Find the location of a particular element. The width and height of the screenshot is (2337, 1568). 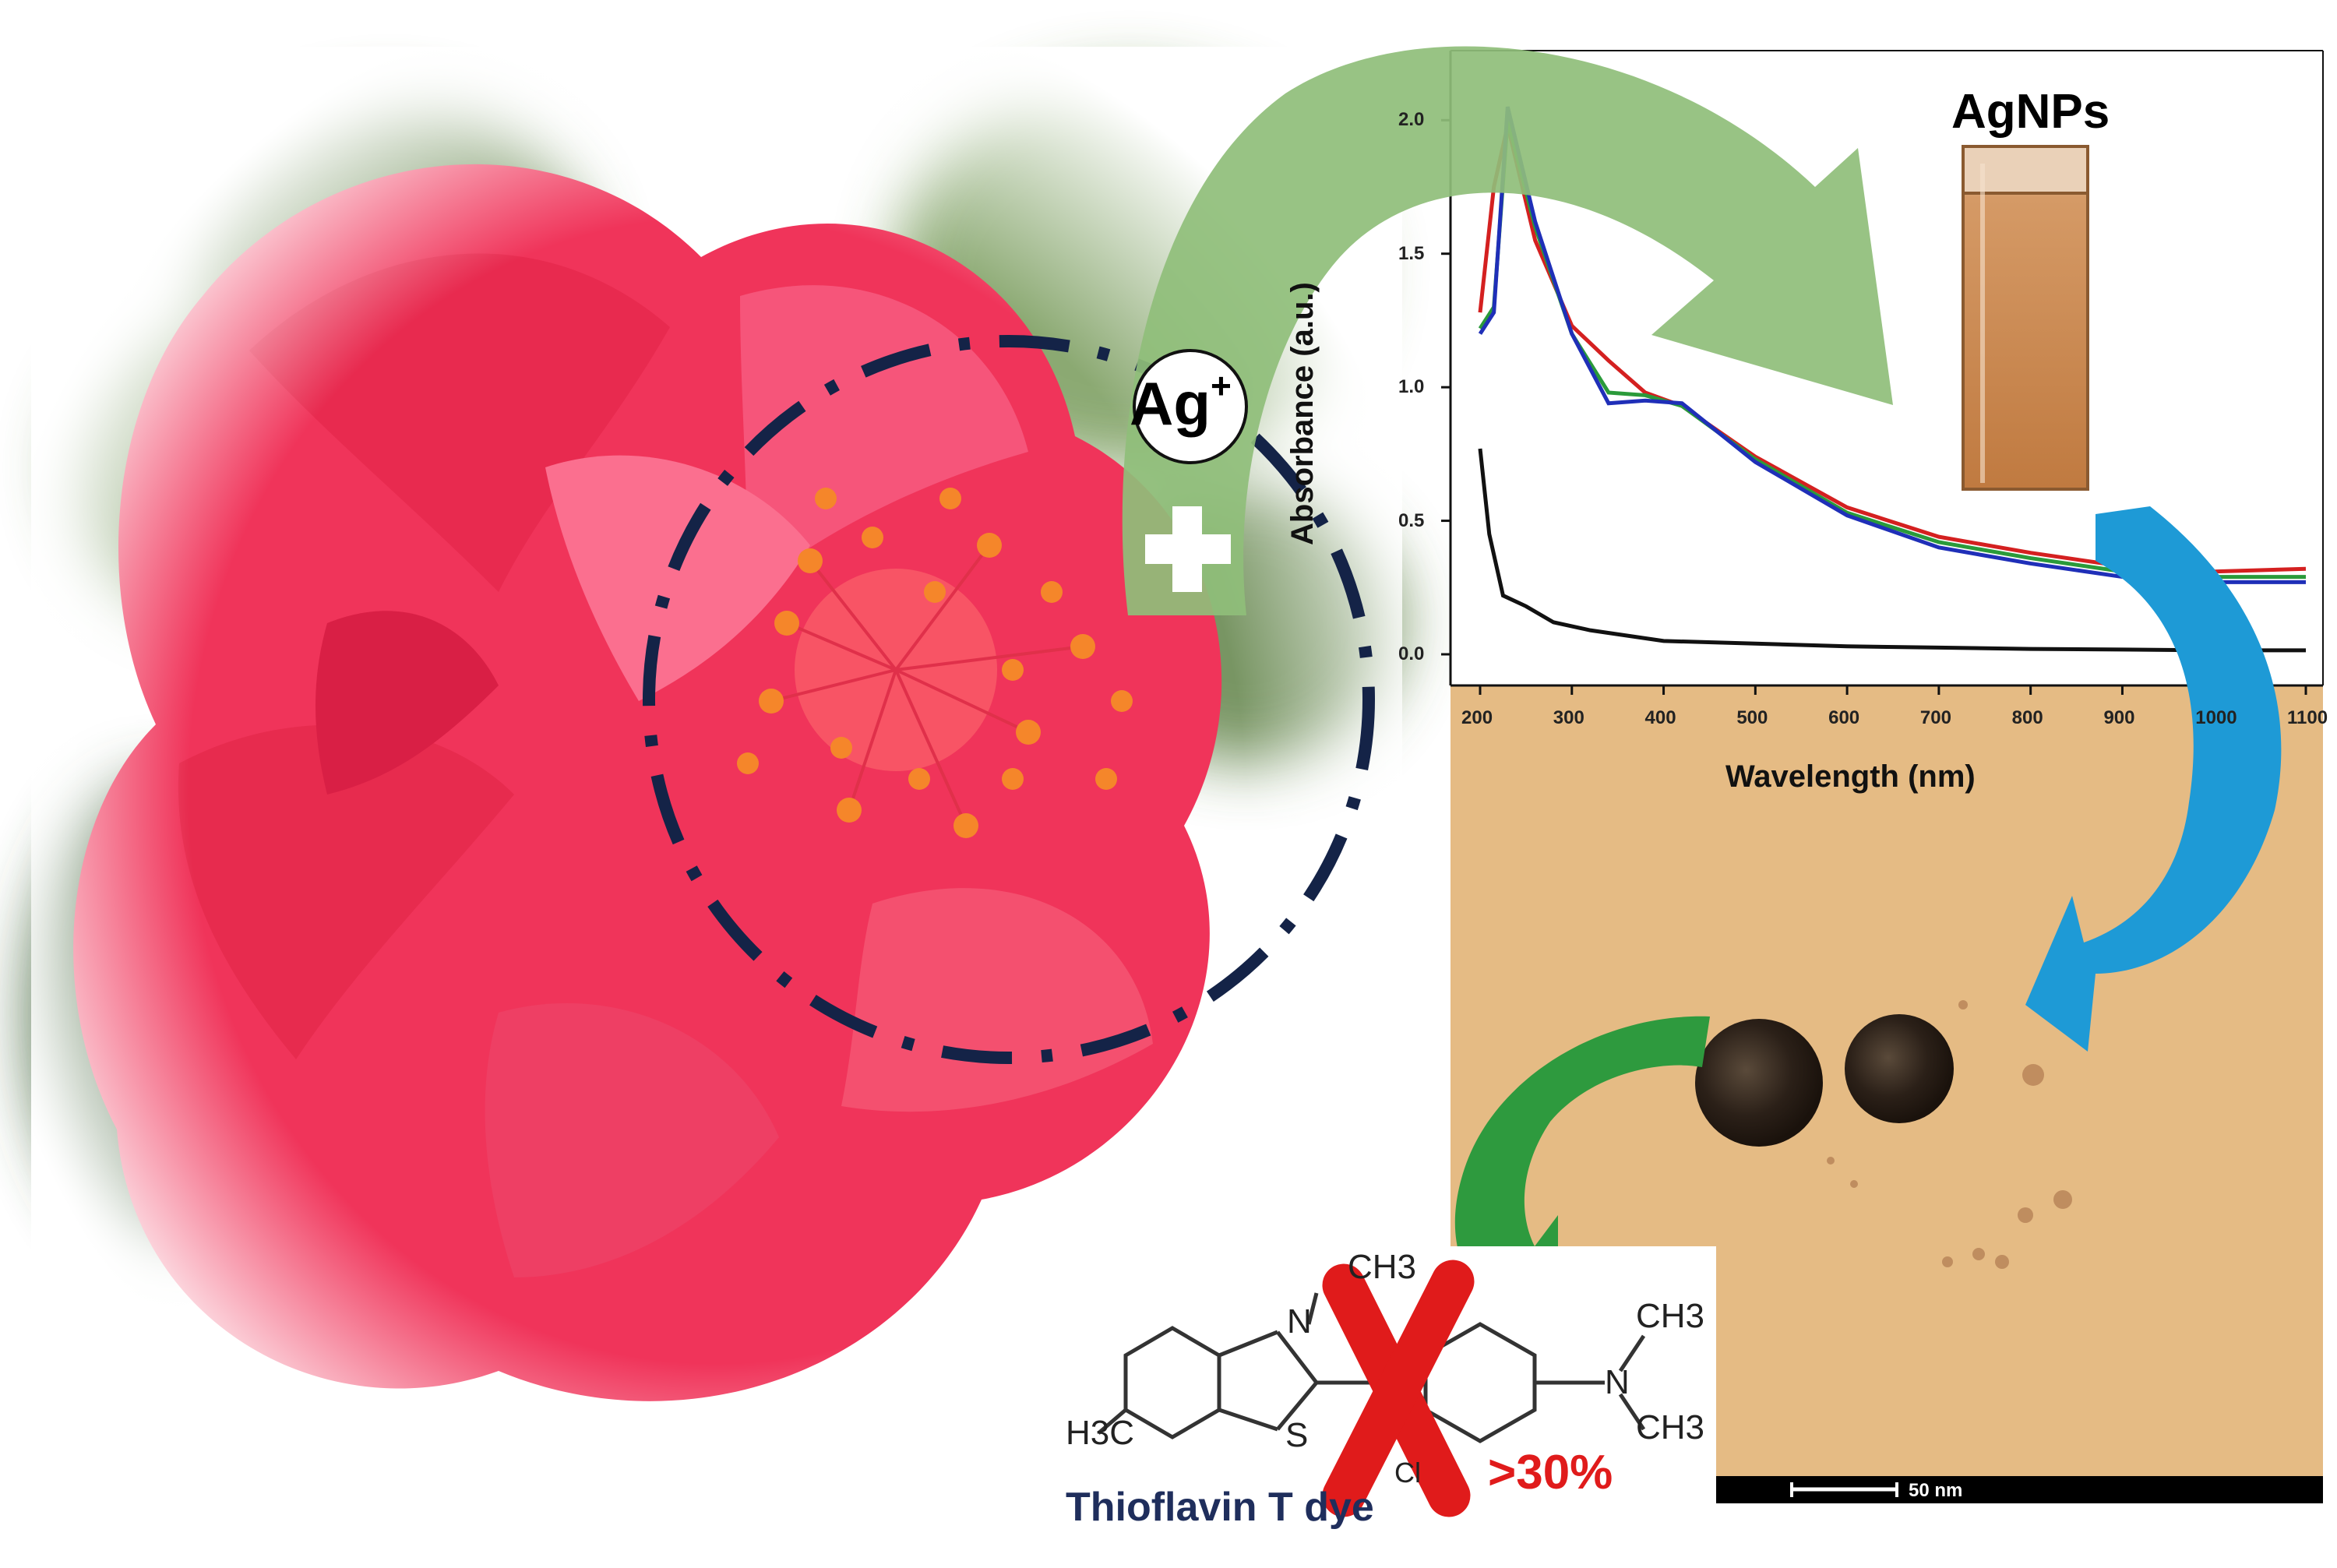

x-tick-label: 400 is located at coordinates (1660, 718).